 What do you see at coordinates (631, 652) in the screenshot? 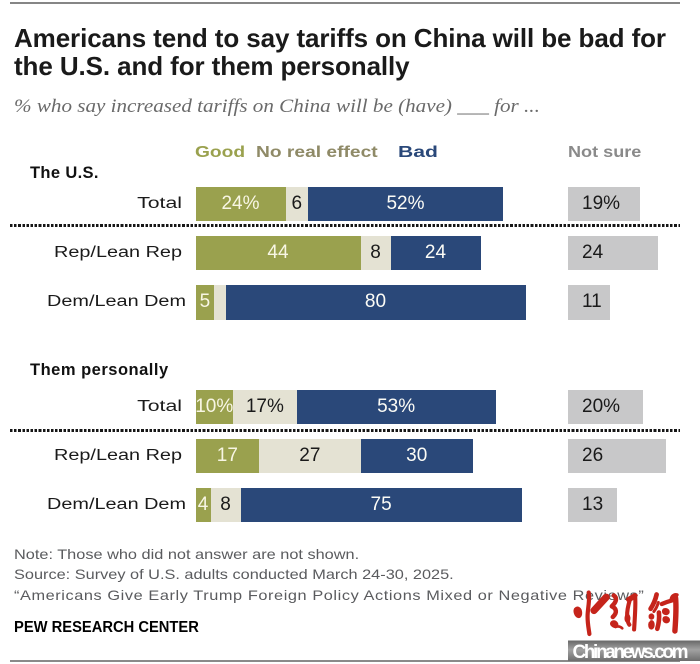
I see `svg-text: Chinanews.com` at bounding box center [631, 652].